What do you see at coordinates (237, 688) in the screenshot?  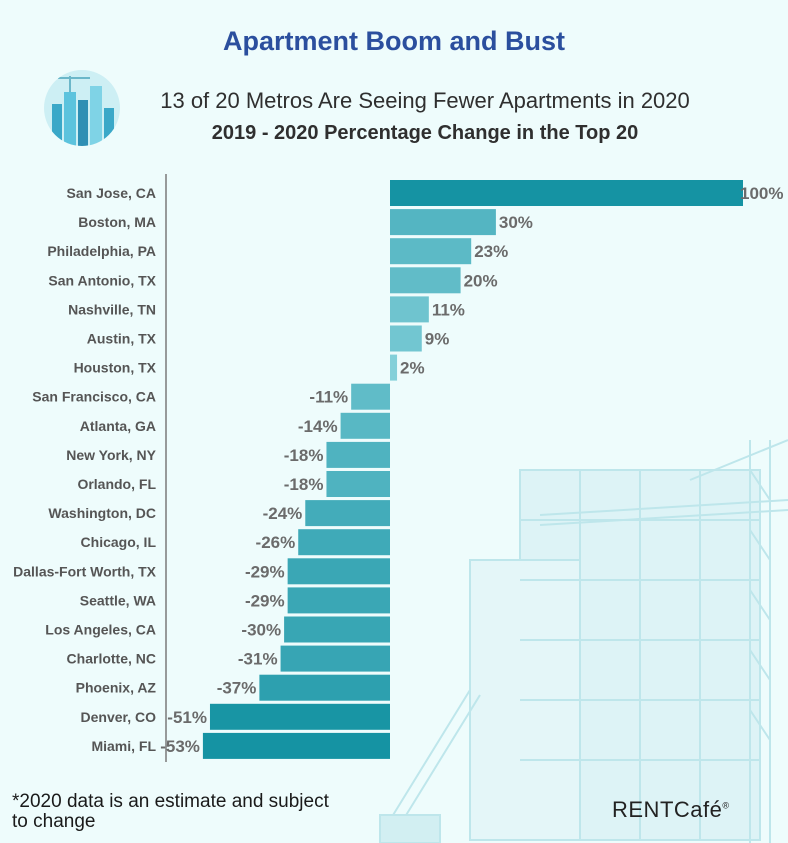 I see `value-label-17: -37%` at bounding box center [237, 688].